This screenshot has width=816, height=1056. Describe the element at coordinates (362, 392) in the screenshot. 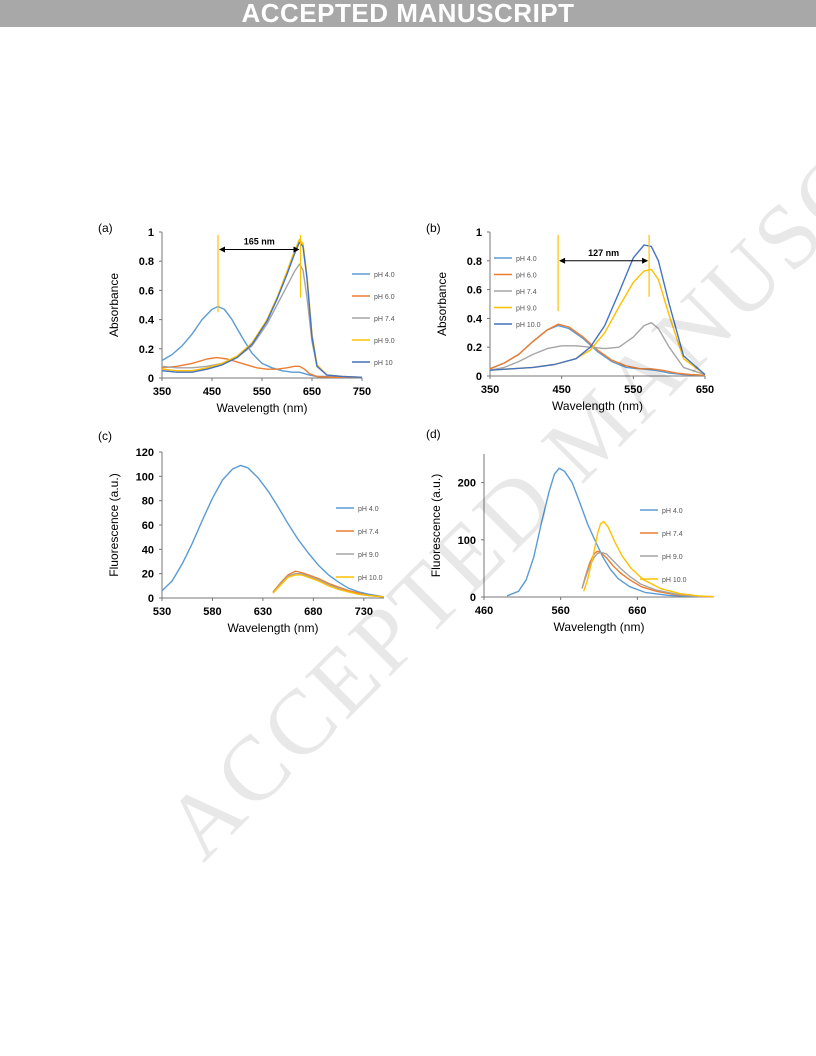

I see `x-tick-label: 750` at that location.